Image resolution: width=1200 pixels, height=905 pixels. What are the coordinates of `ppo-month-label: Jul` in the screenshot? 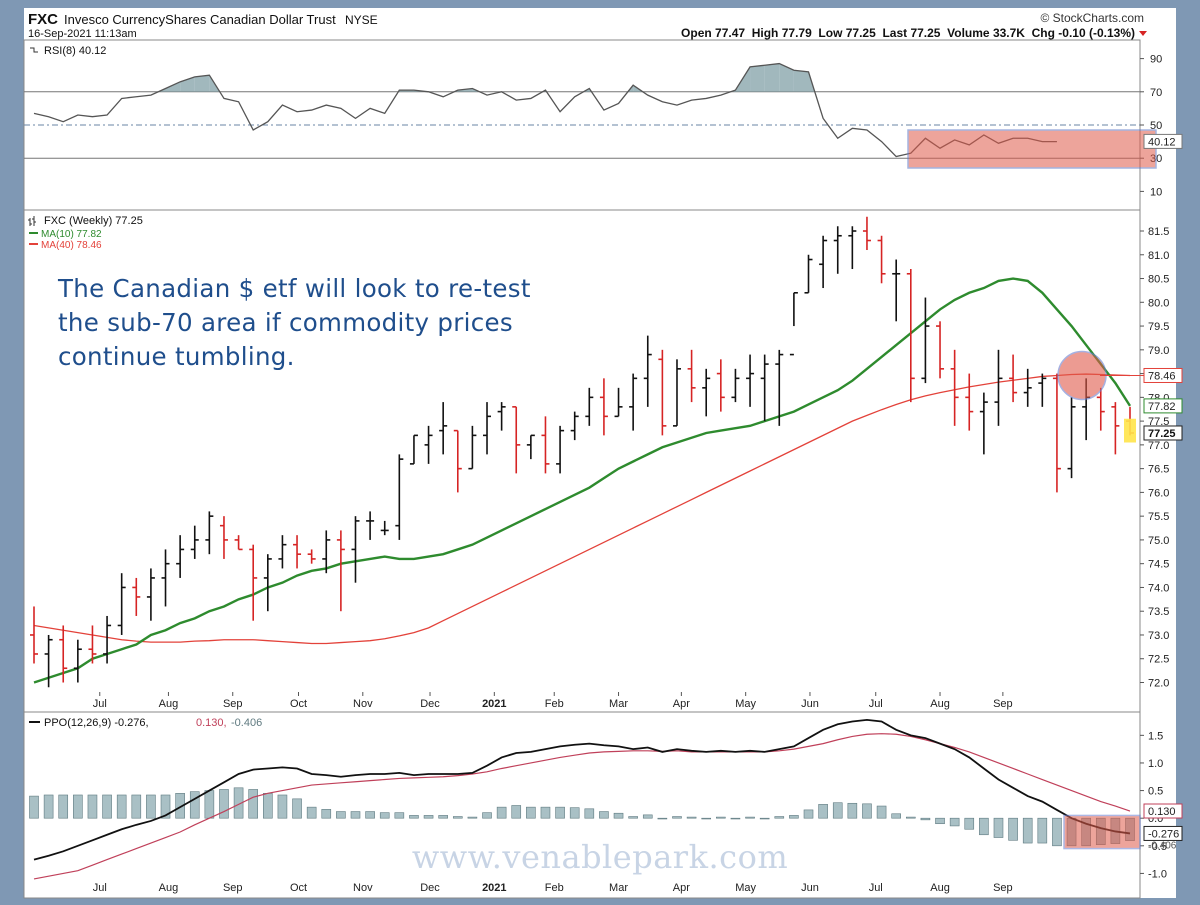 It's located at (100, 888).